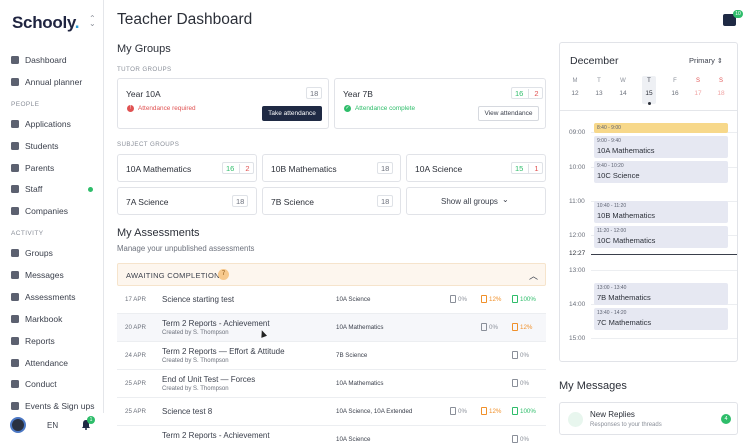 The height and width of the screenshot is (443, 750). I want to click on sidebar-item-attendance: Attendance, so click(55, 363).